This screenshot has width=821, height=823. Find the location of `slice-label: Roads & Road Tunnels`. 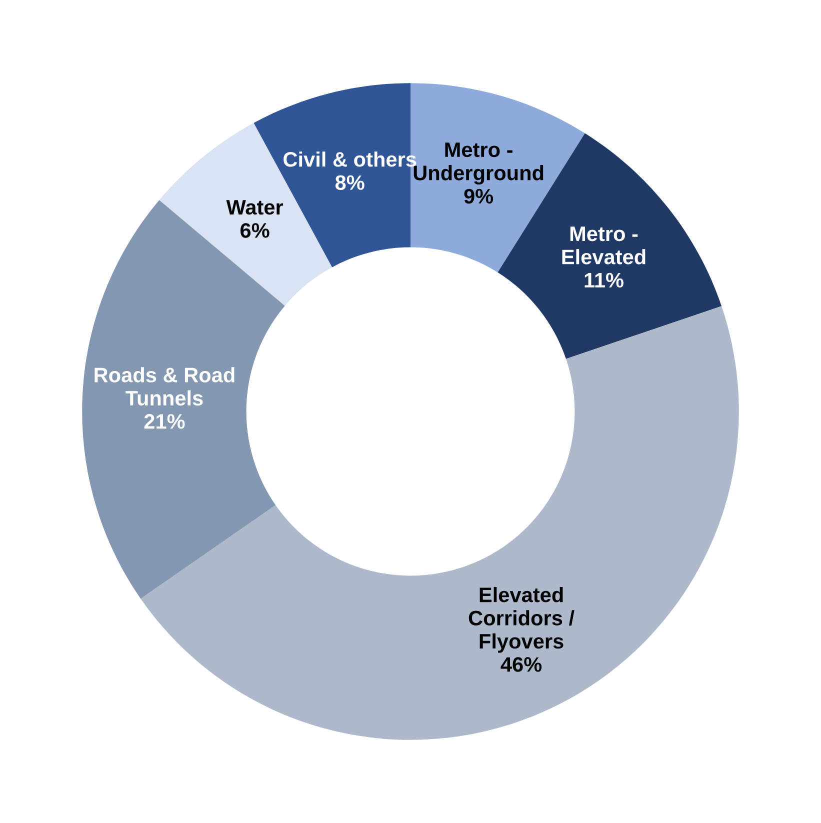

slice-label: Roads & Road Tunnels is located at coordinates (164, 386).